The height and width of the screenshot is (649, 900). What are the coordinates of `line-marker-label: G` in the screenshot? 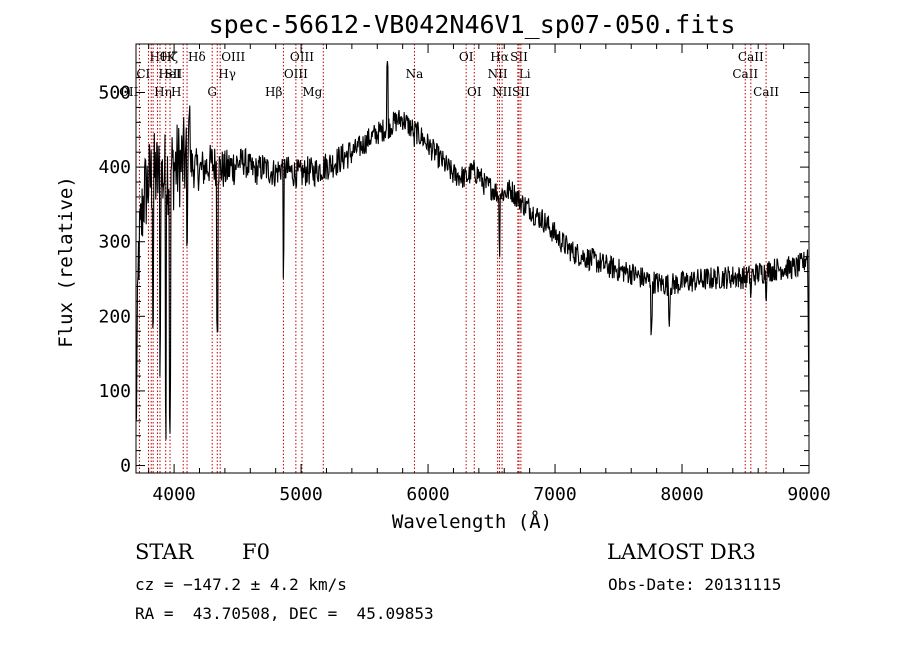 It's located at (212, 92).